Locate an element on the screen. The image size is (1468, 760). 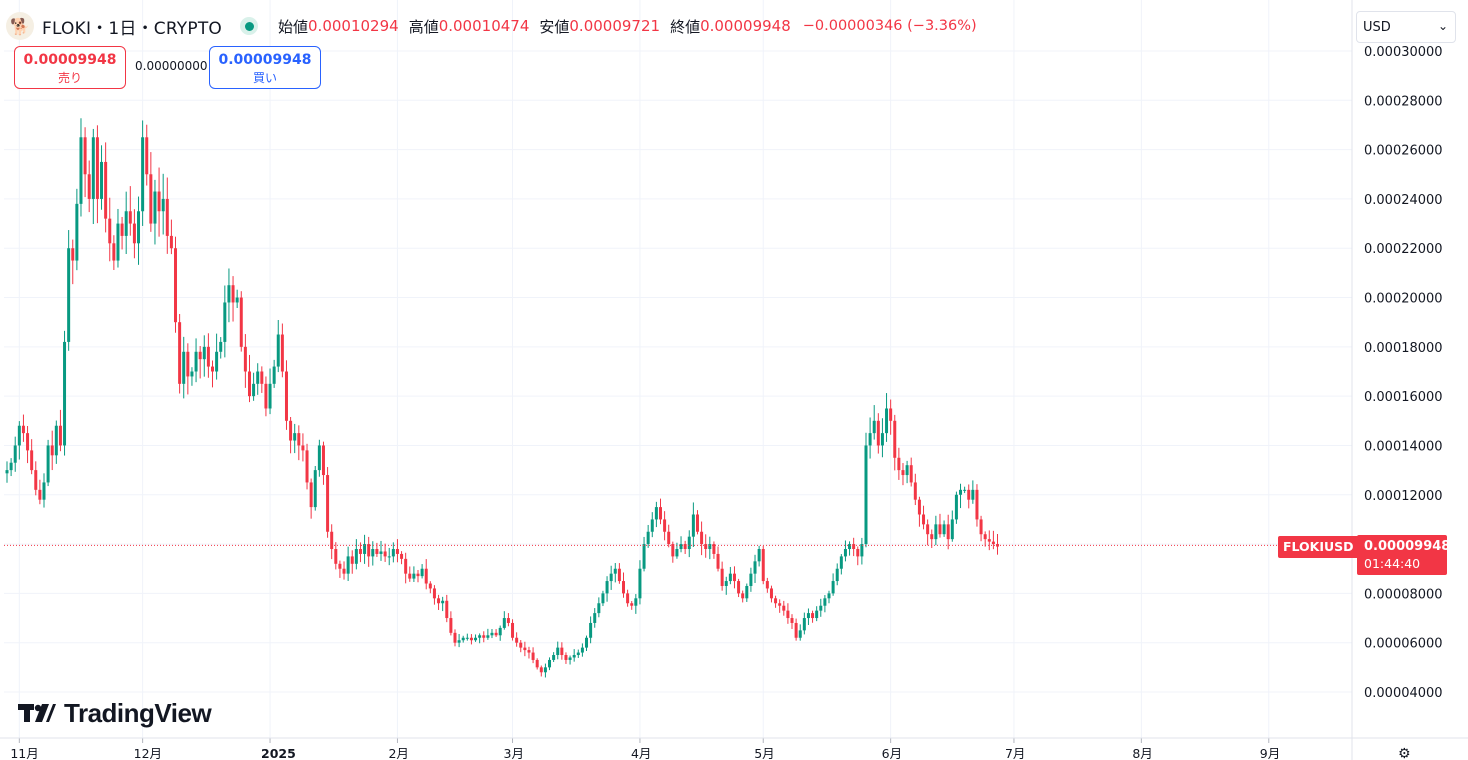
low-value: 0.00009721 is located at coordinates (615, 26).